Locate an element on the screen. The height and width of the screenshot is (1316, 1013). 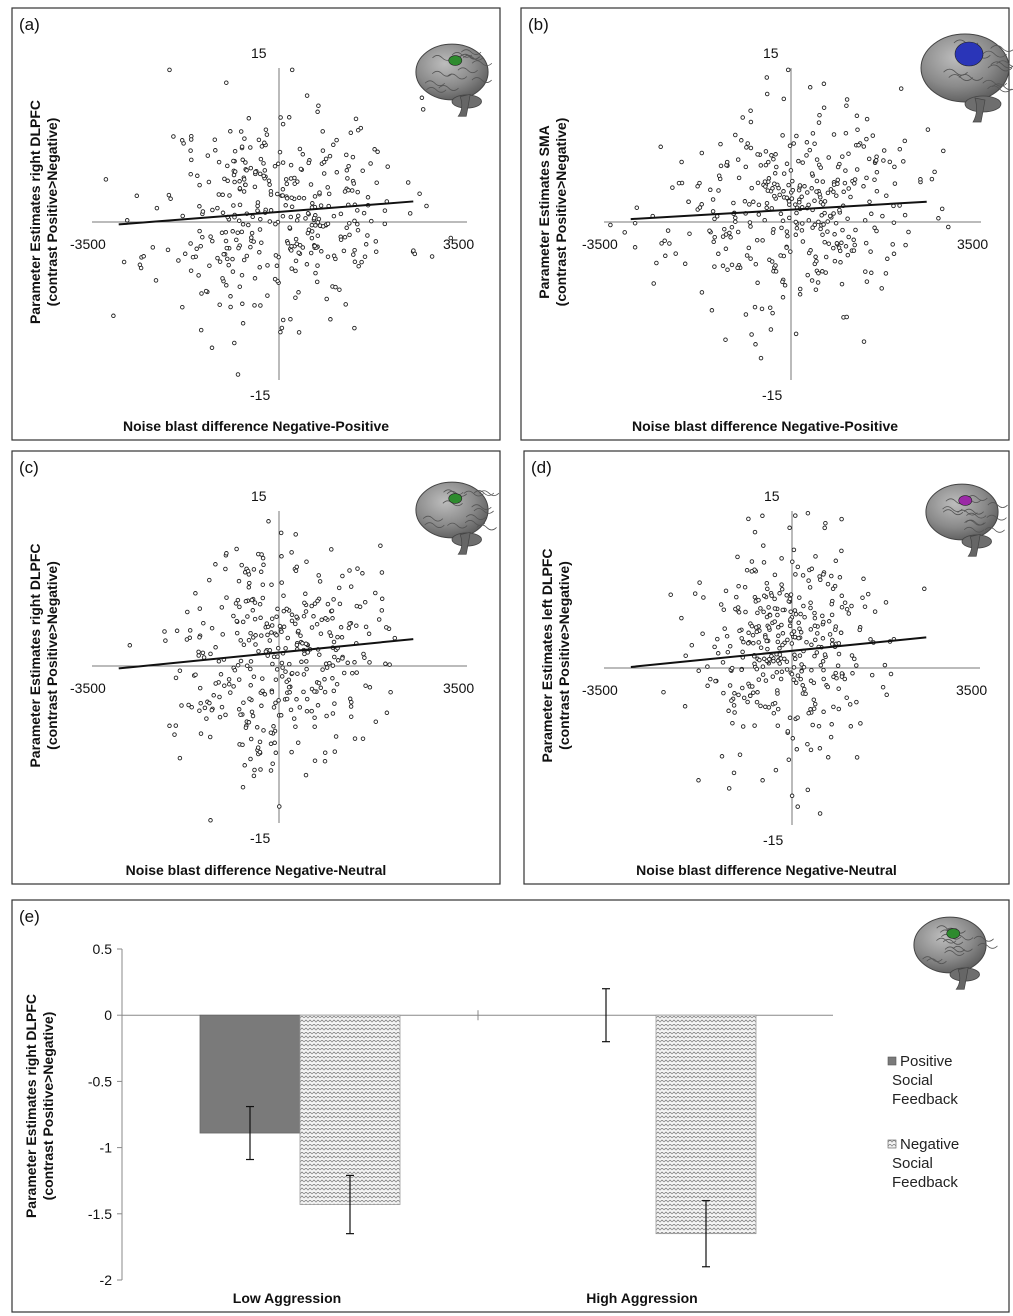
brain-hemisphere is located at coordinates (950, 945).